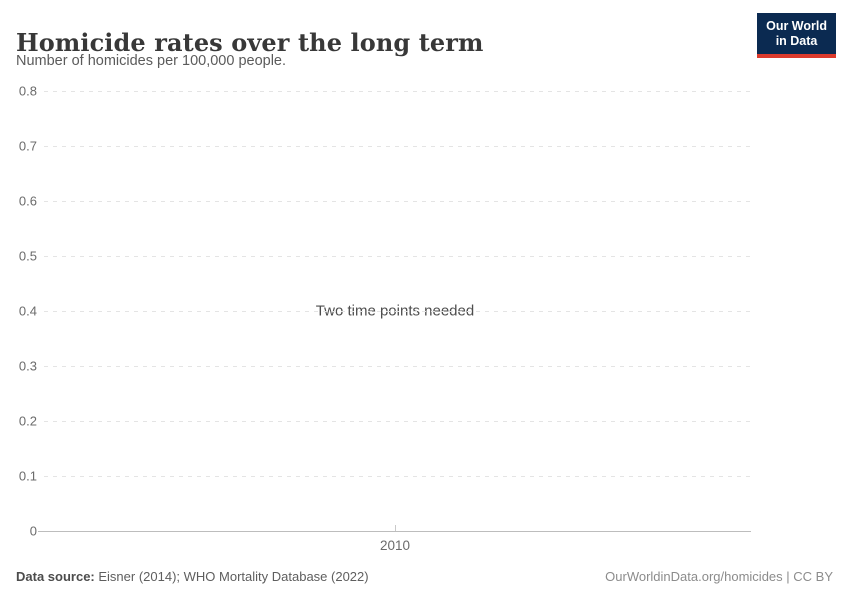 This screenshot has height=600, width=850. Describe the element at coordinates (27, 146) in the screenshot. I see `y-axis-tick-label: 0.7` at that location.